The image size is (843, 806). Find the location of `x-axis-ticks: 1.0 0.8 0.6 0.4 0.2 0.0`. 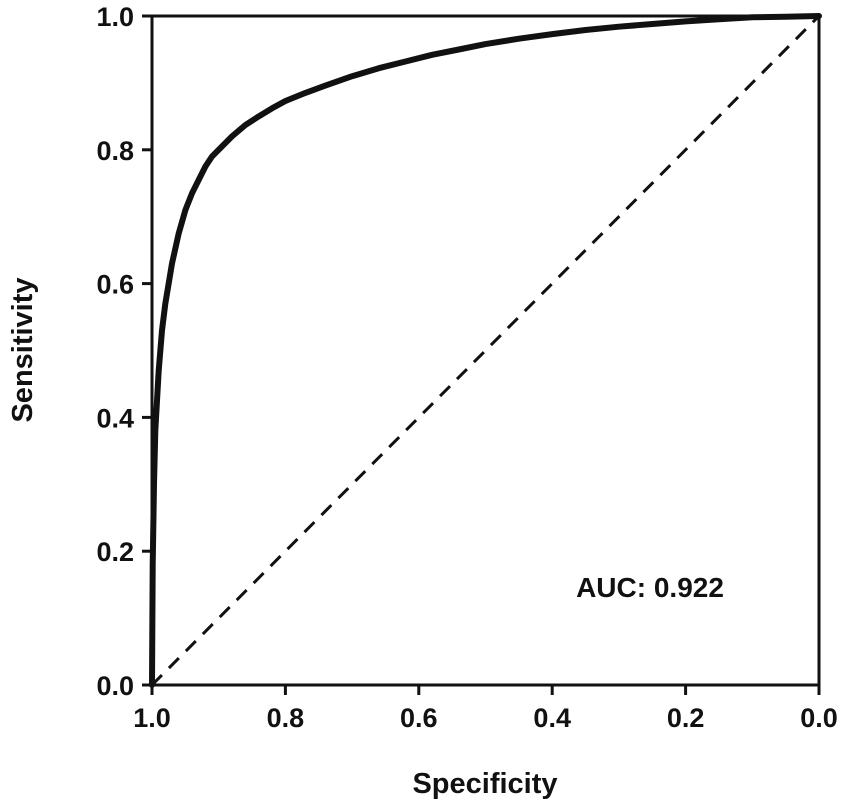

x-axis-ticks: 1.0 0.8 0.6 0.4 0.2 0.0 is located at coordinates (485, 709).